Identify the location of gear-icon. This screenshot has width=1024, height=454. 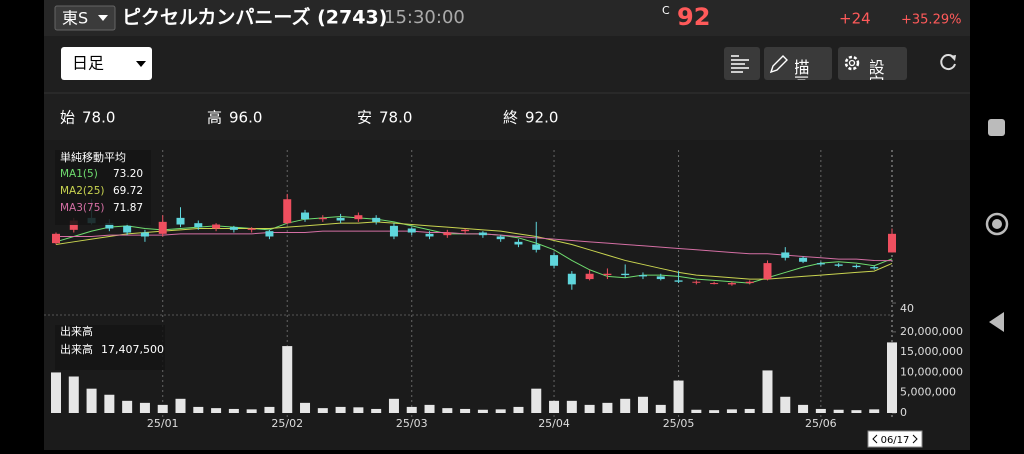
(852, 63).